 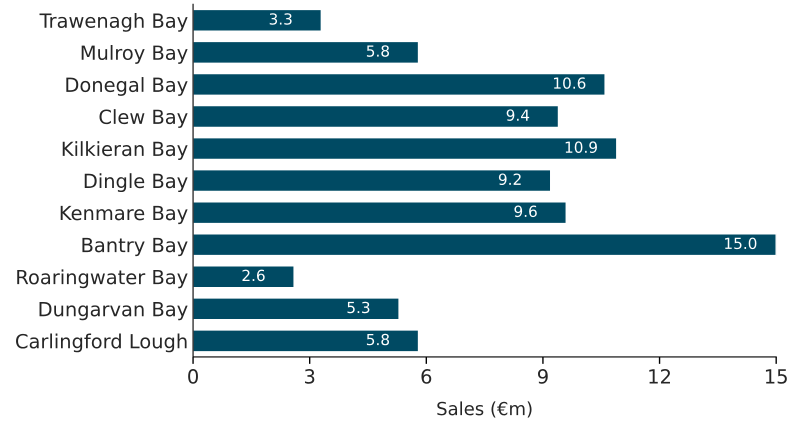 I want to click on y-tick-label: Mulroy Bay, so click(x=135, y=54).